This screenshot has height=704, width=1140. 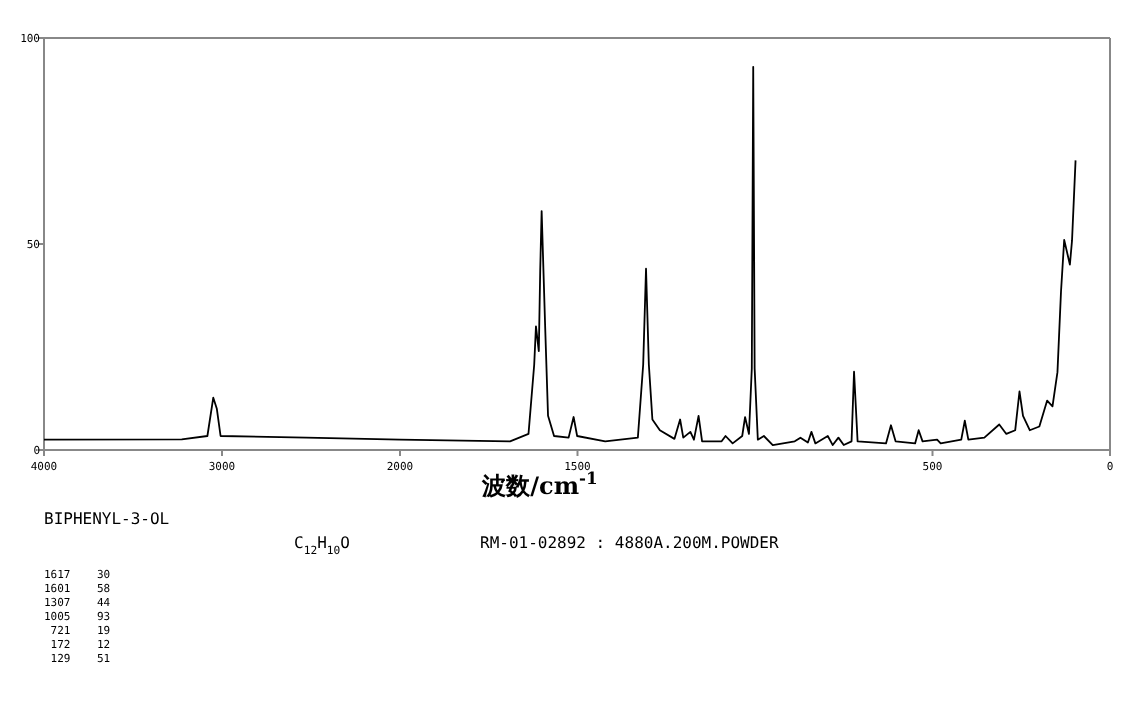 What do you see at coordinates (539, 484) in the screenshot?
I see `x-axis-title: 波数/cm$^{-1}$` at bounding box center [539, 484].